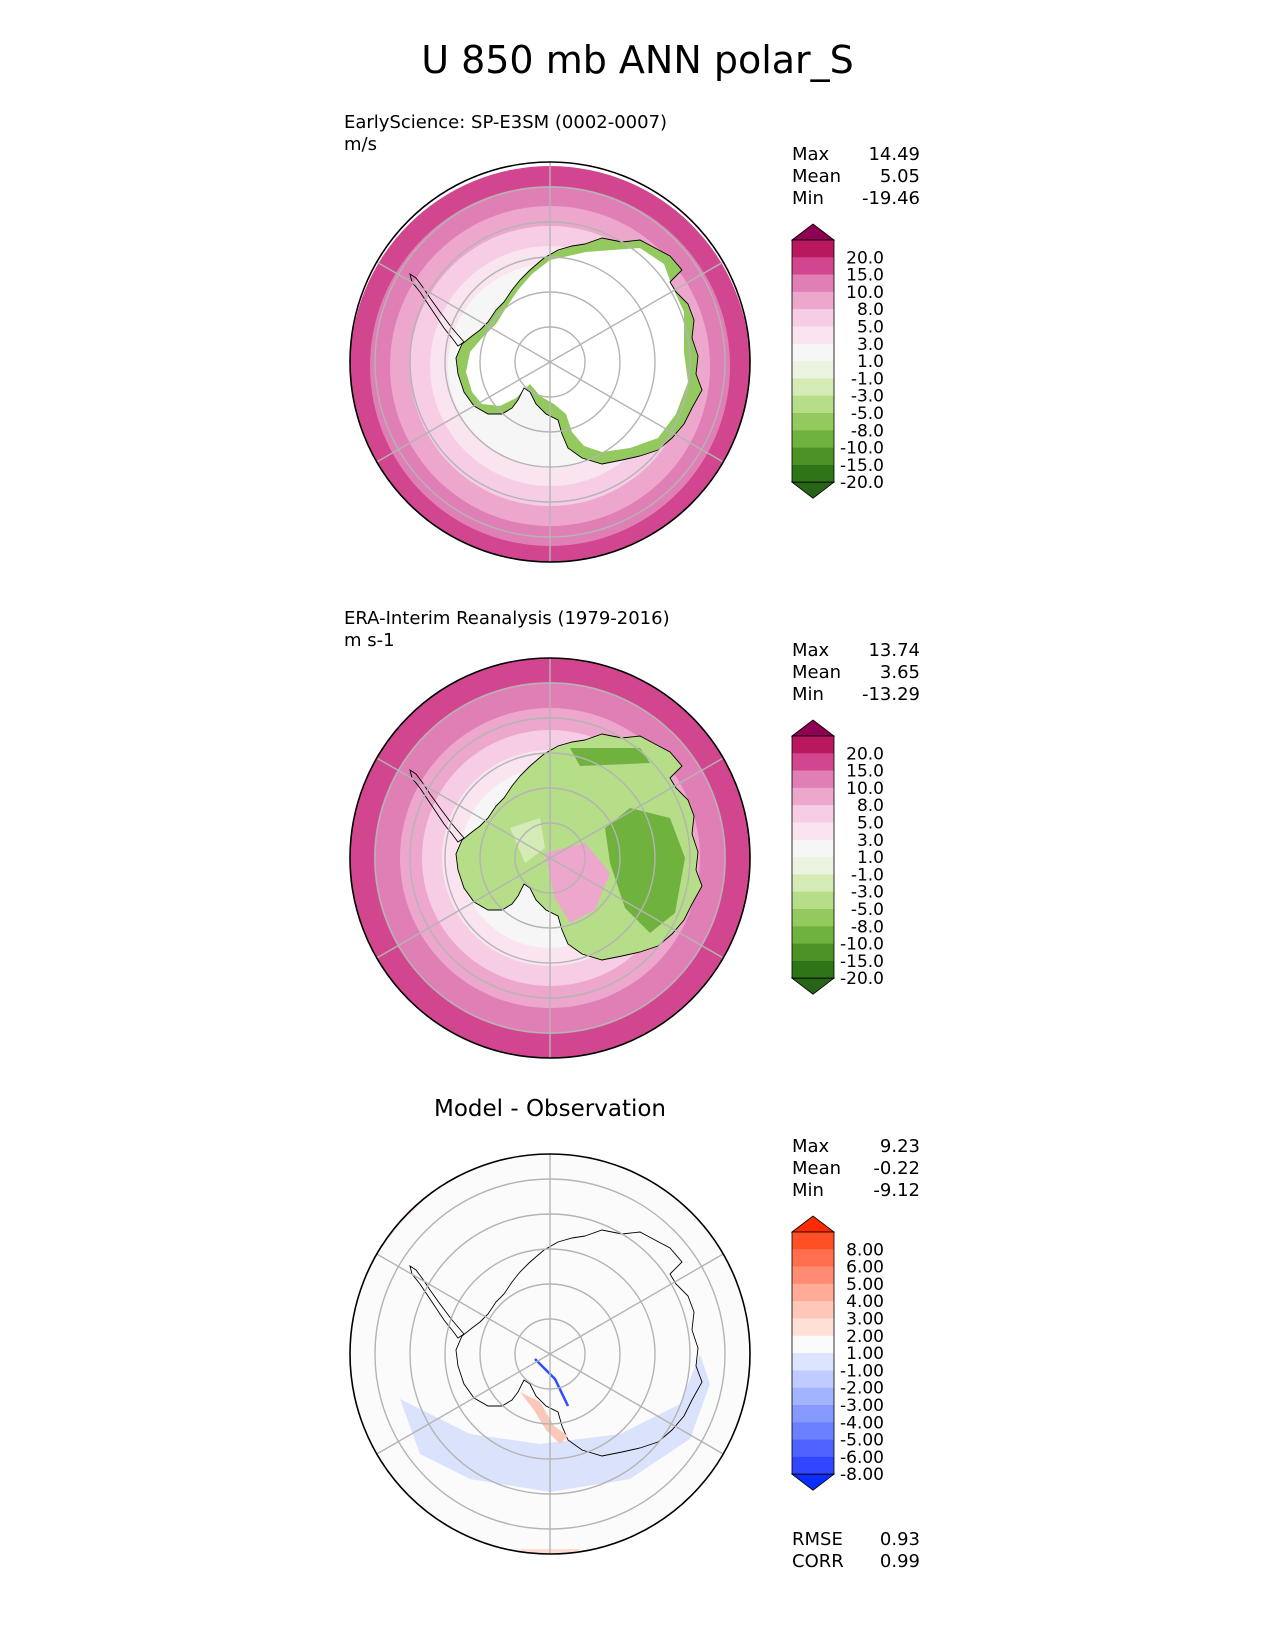  I want to click on stat-row: Mean 5.05, so click(856, 177).